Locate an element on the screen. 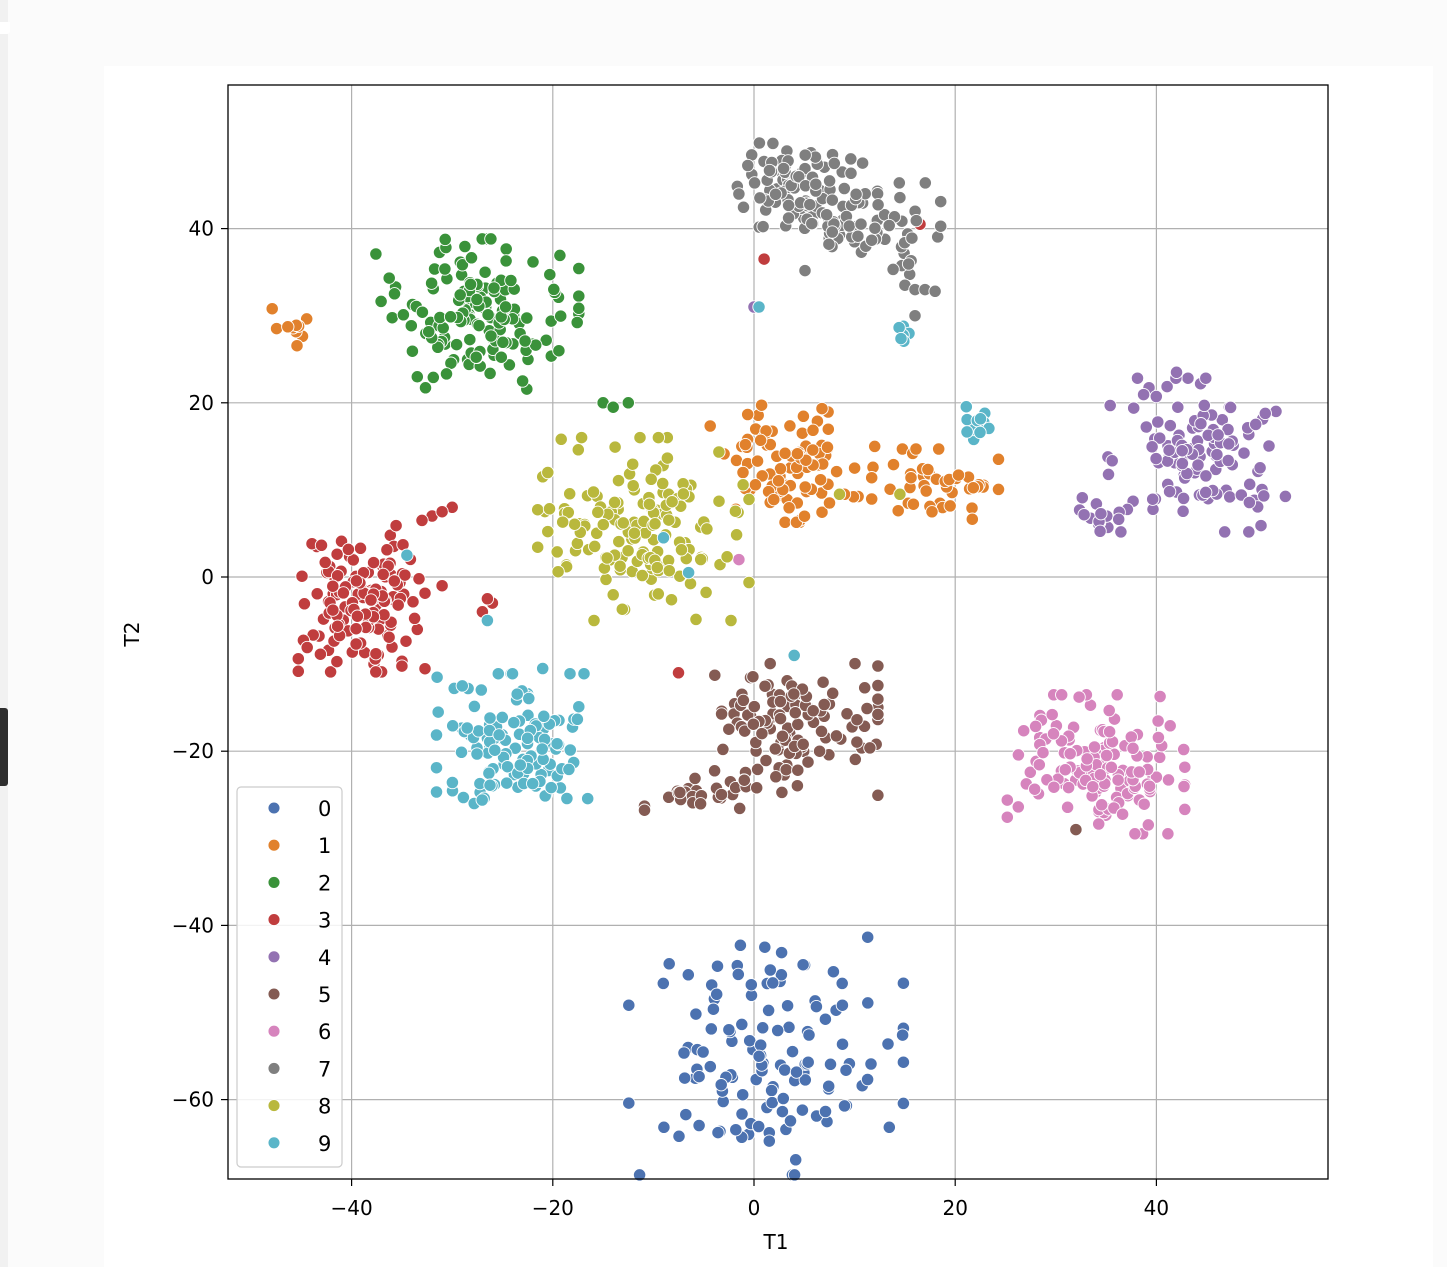 The width and height of the screenshot is (1447, 1267). y-tick-label: −60 is located at coordinates (193, 1100).